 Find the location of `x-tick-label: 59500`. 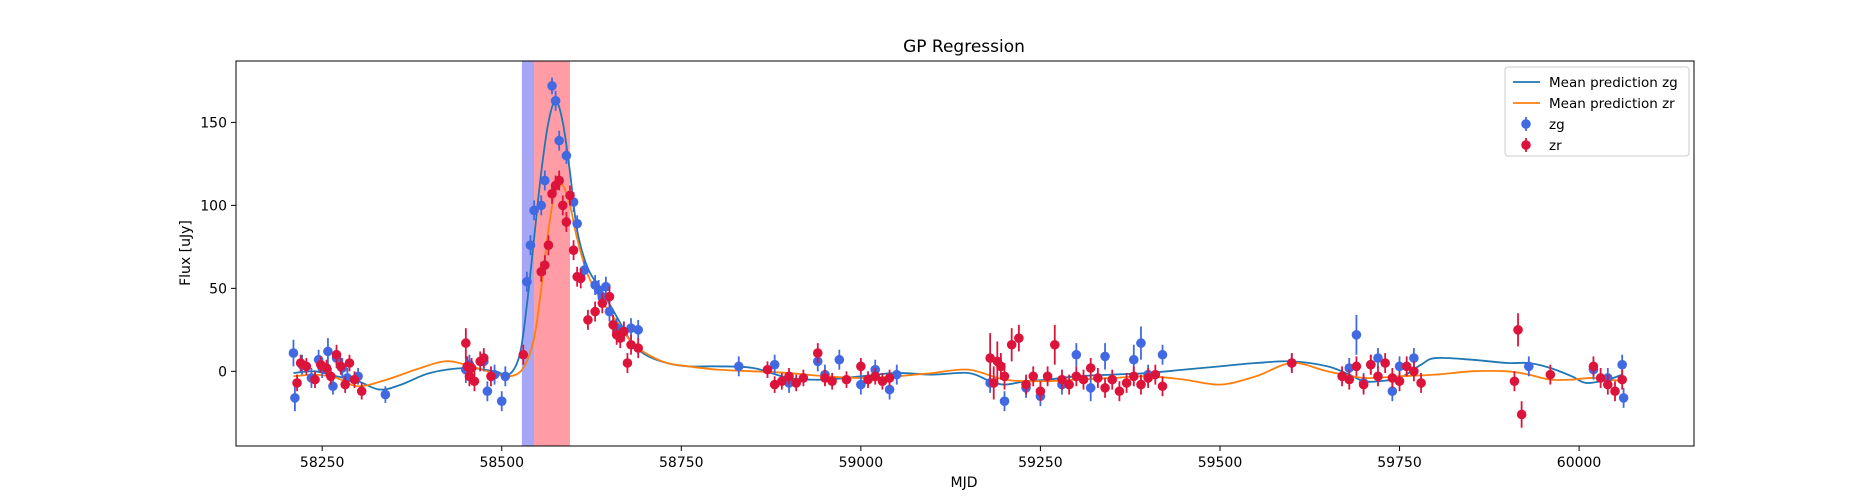

x-tick-label: 59500 is located at coordinates (1220, 463).